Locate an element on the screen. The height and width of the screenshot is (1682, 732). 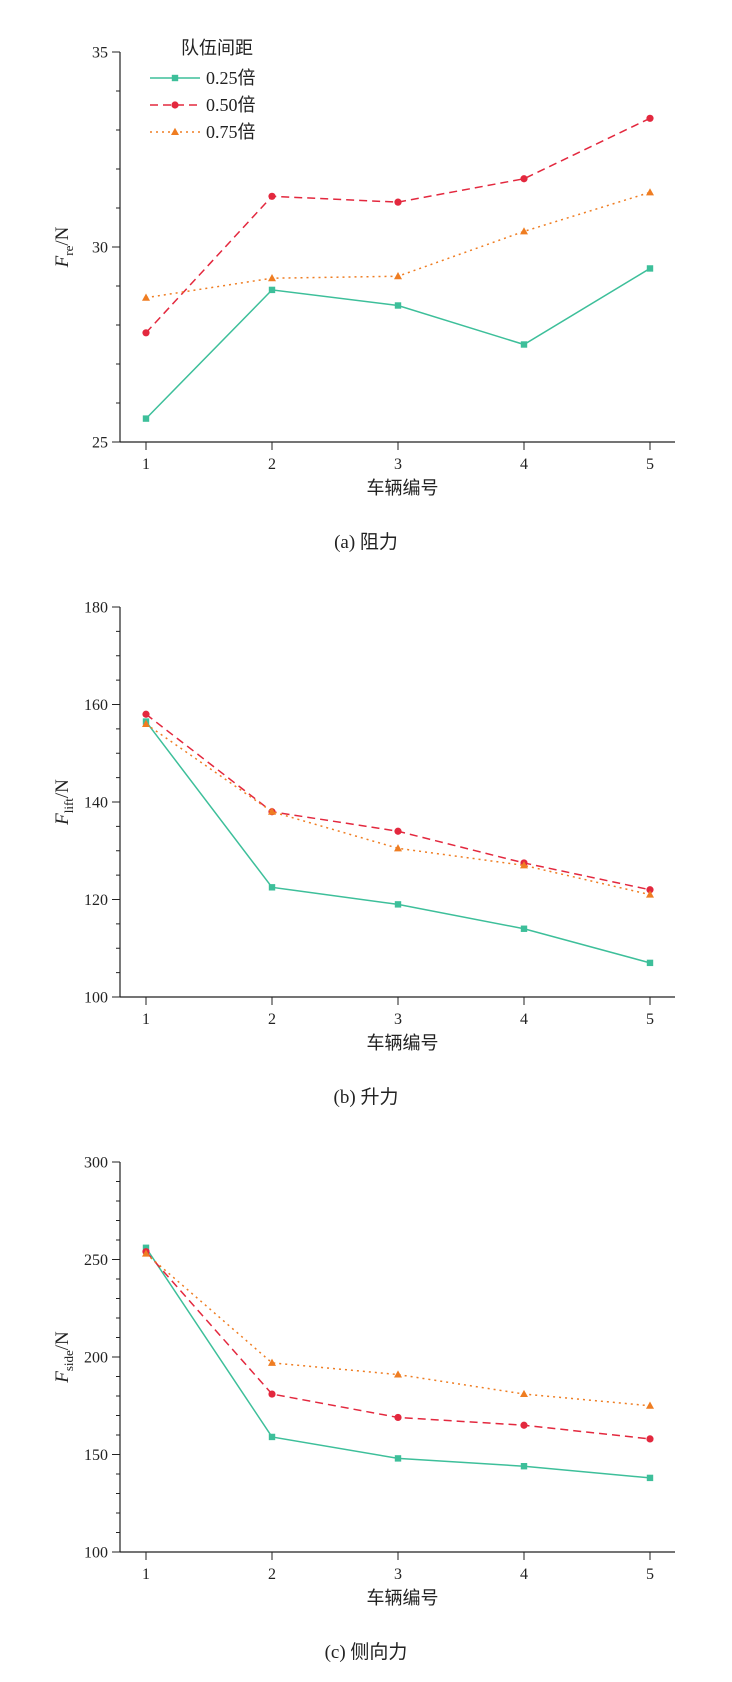
chart-caption: (a) 阻力 is located at coordinates (366, 542).